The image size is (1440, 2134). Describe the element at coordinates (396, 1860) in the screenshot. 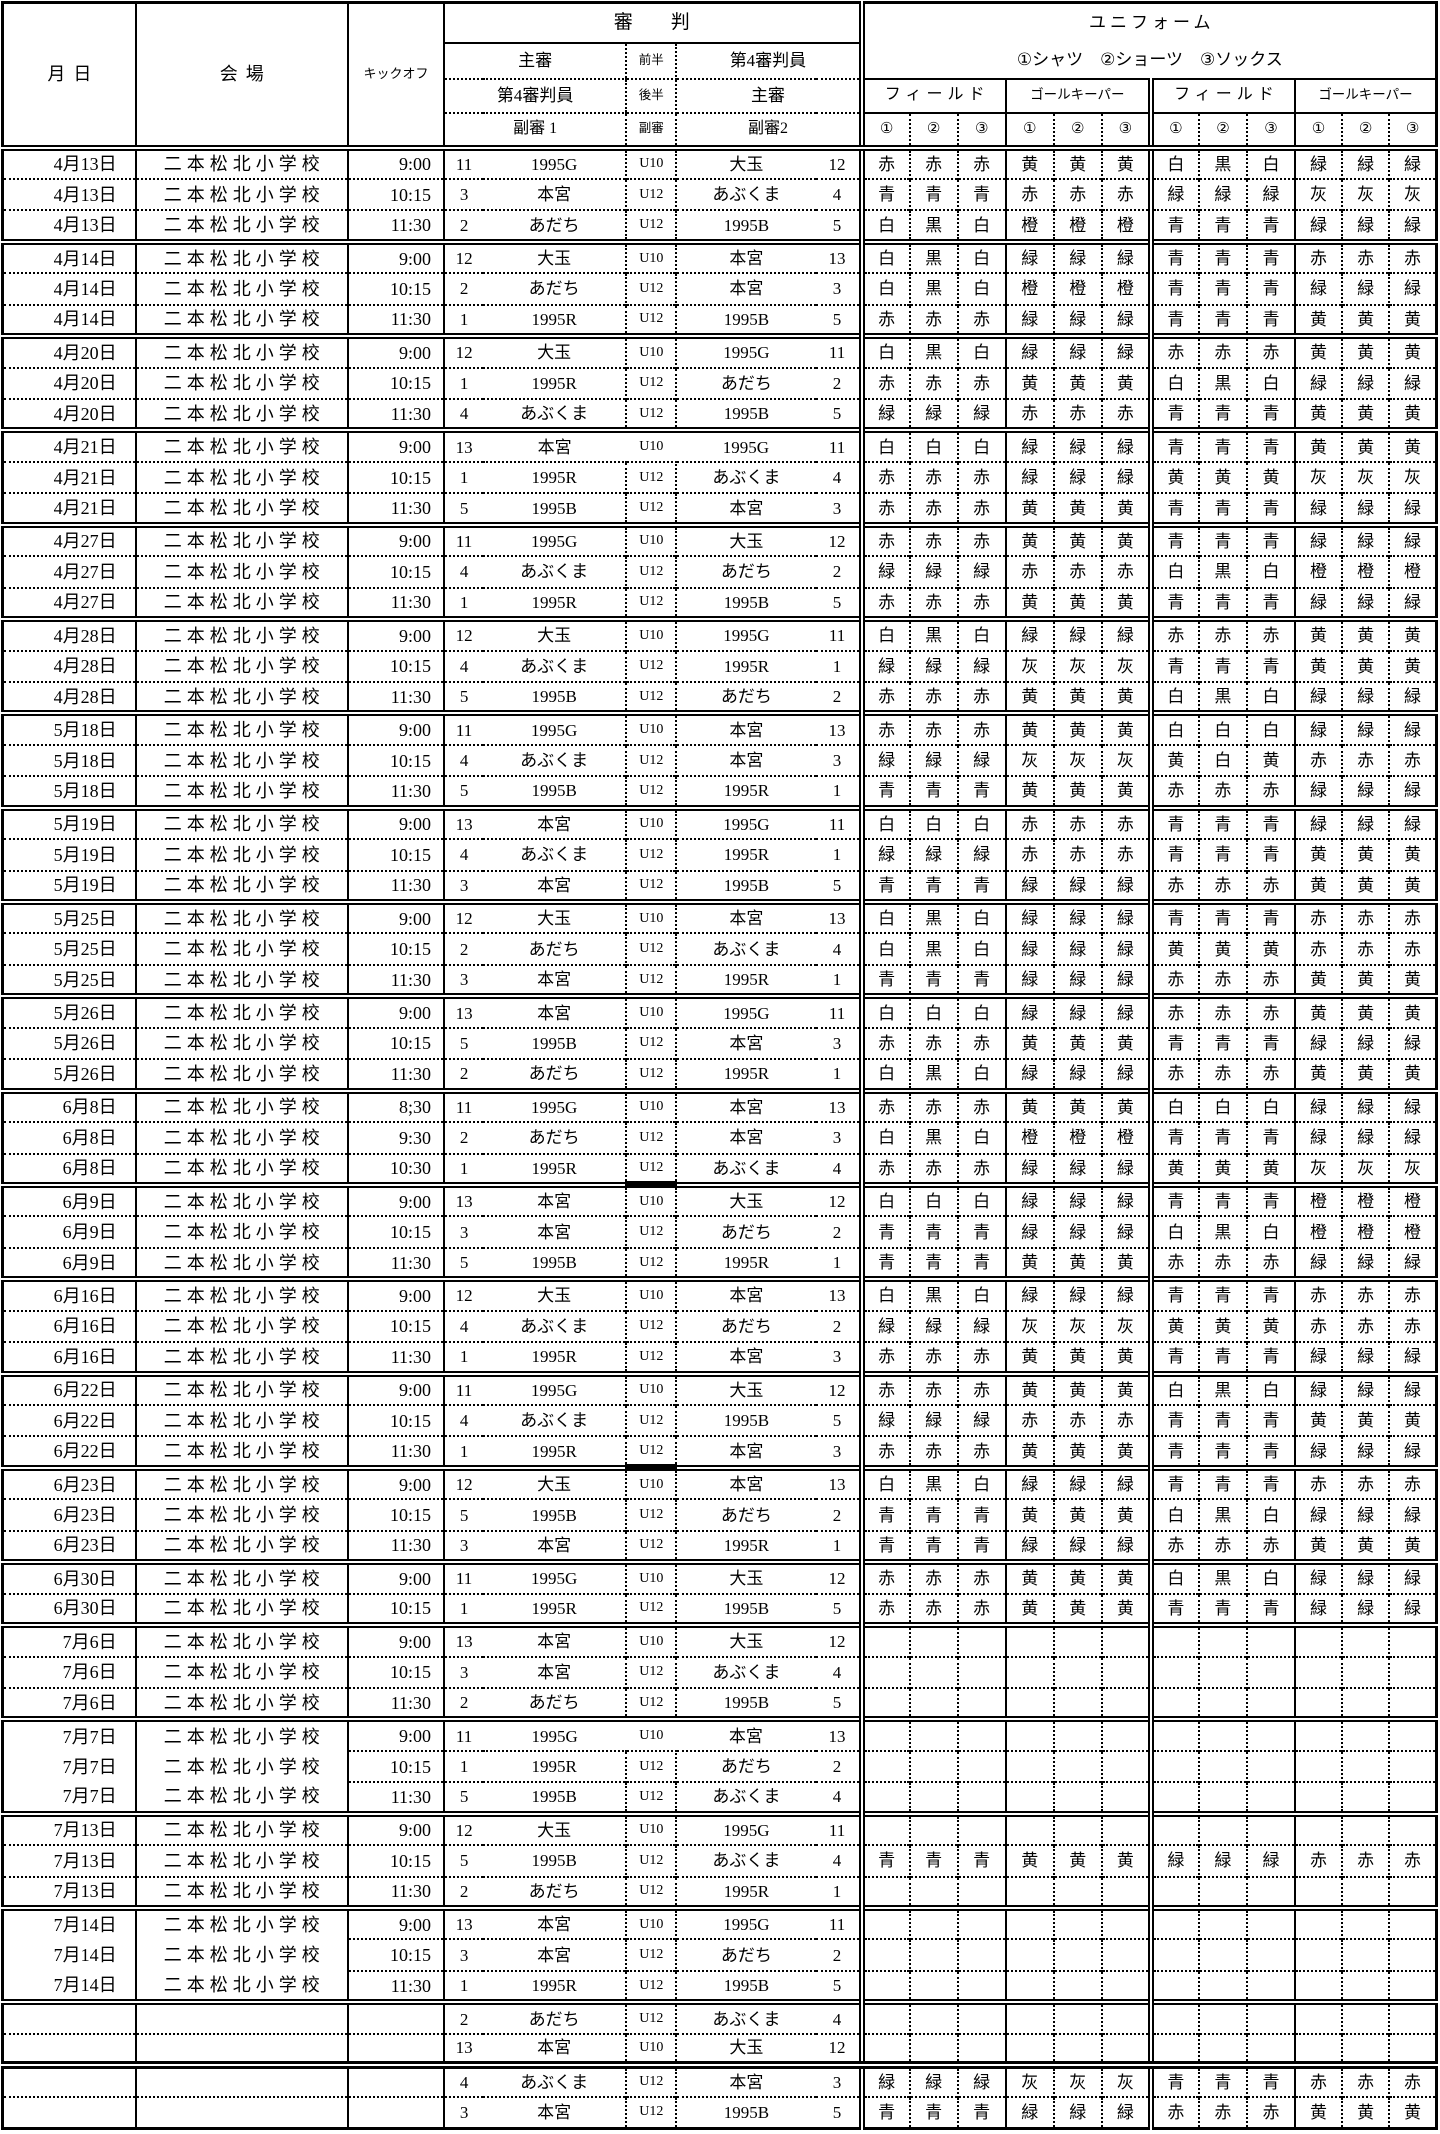

I see `kickoff-cell: 10:15` at that location.